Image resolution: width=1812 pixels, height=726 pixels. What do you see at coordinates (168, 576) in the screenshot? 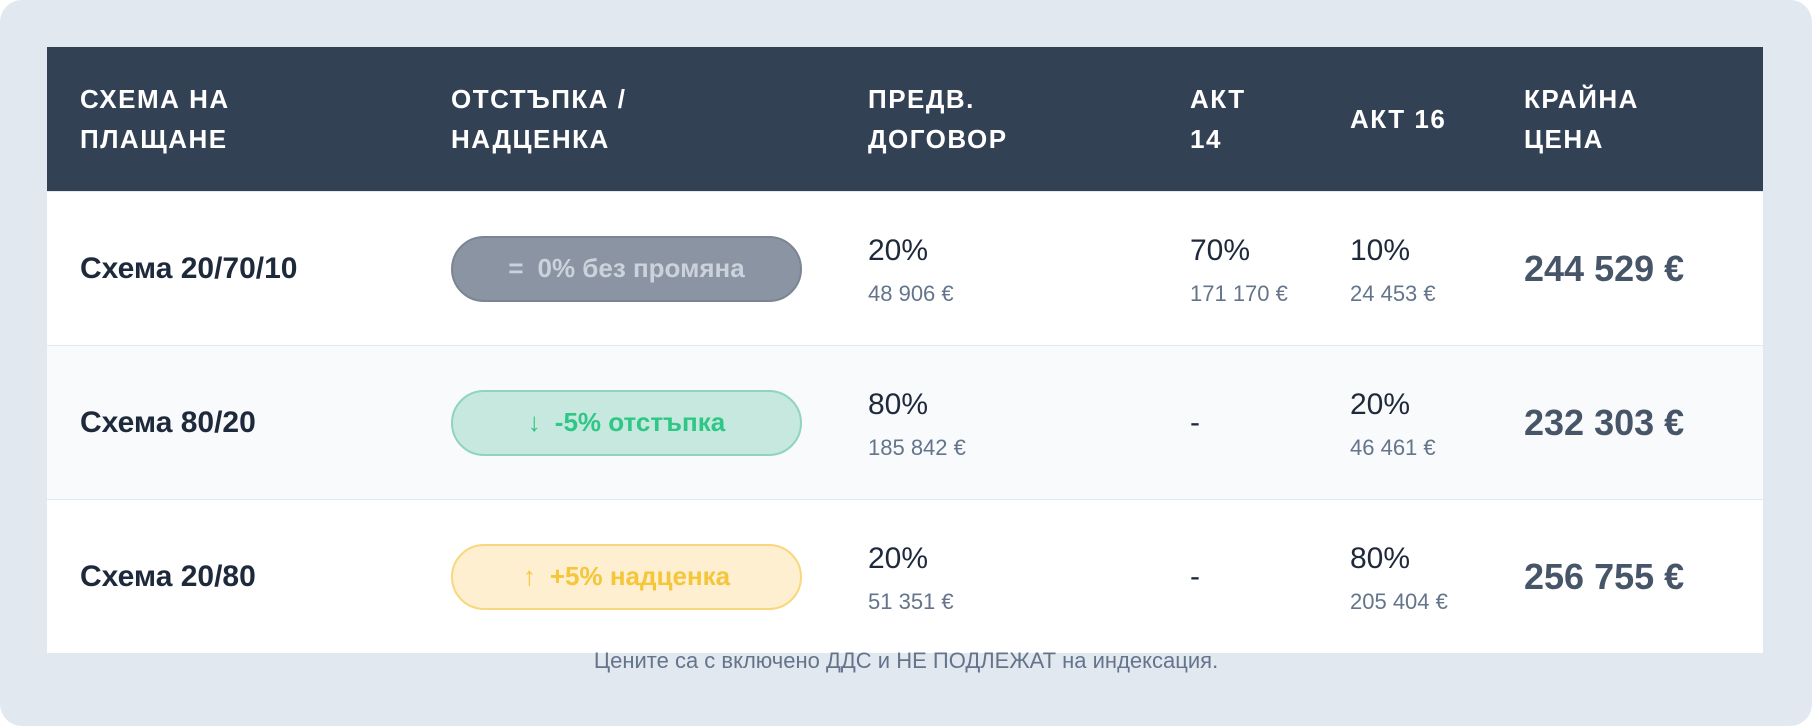
I see `scheme-name: Схема 20/80` at bounding box center [168, 576].